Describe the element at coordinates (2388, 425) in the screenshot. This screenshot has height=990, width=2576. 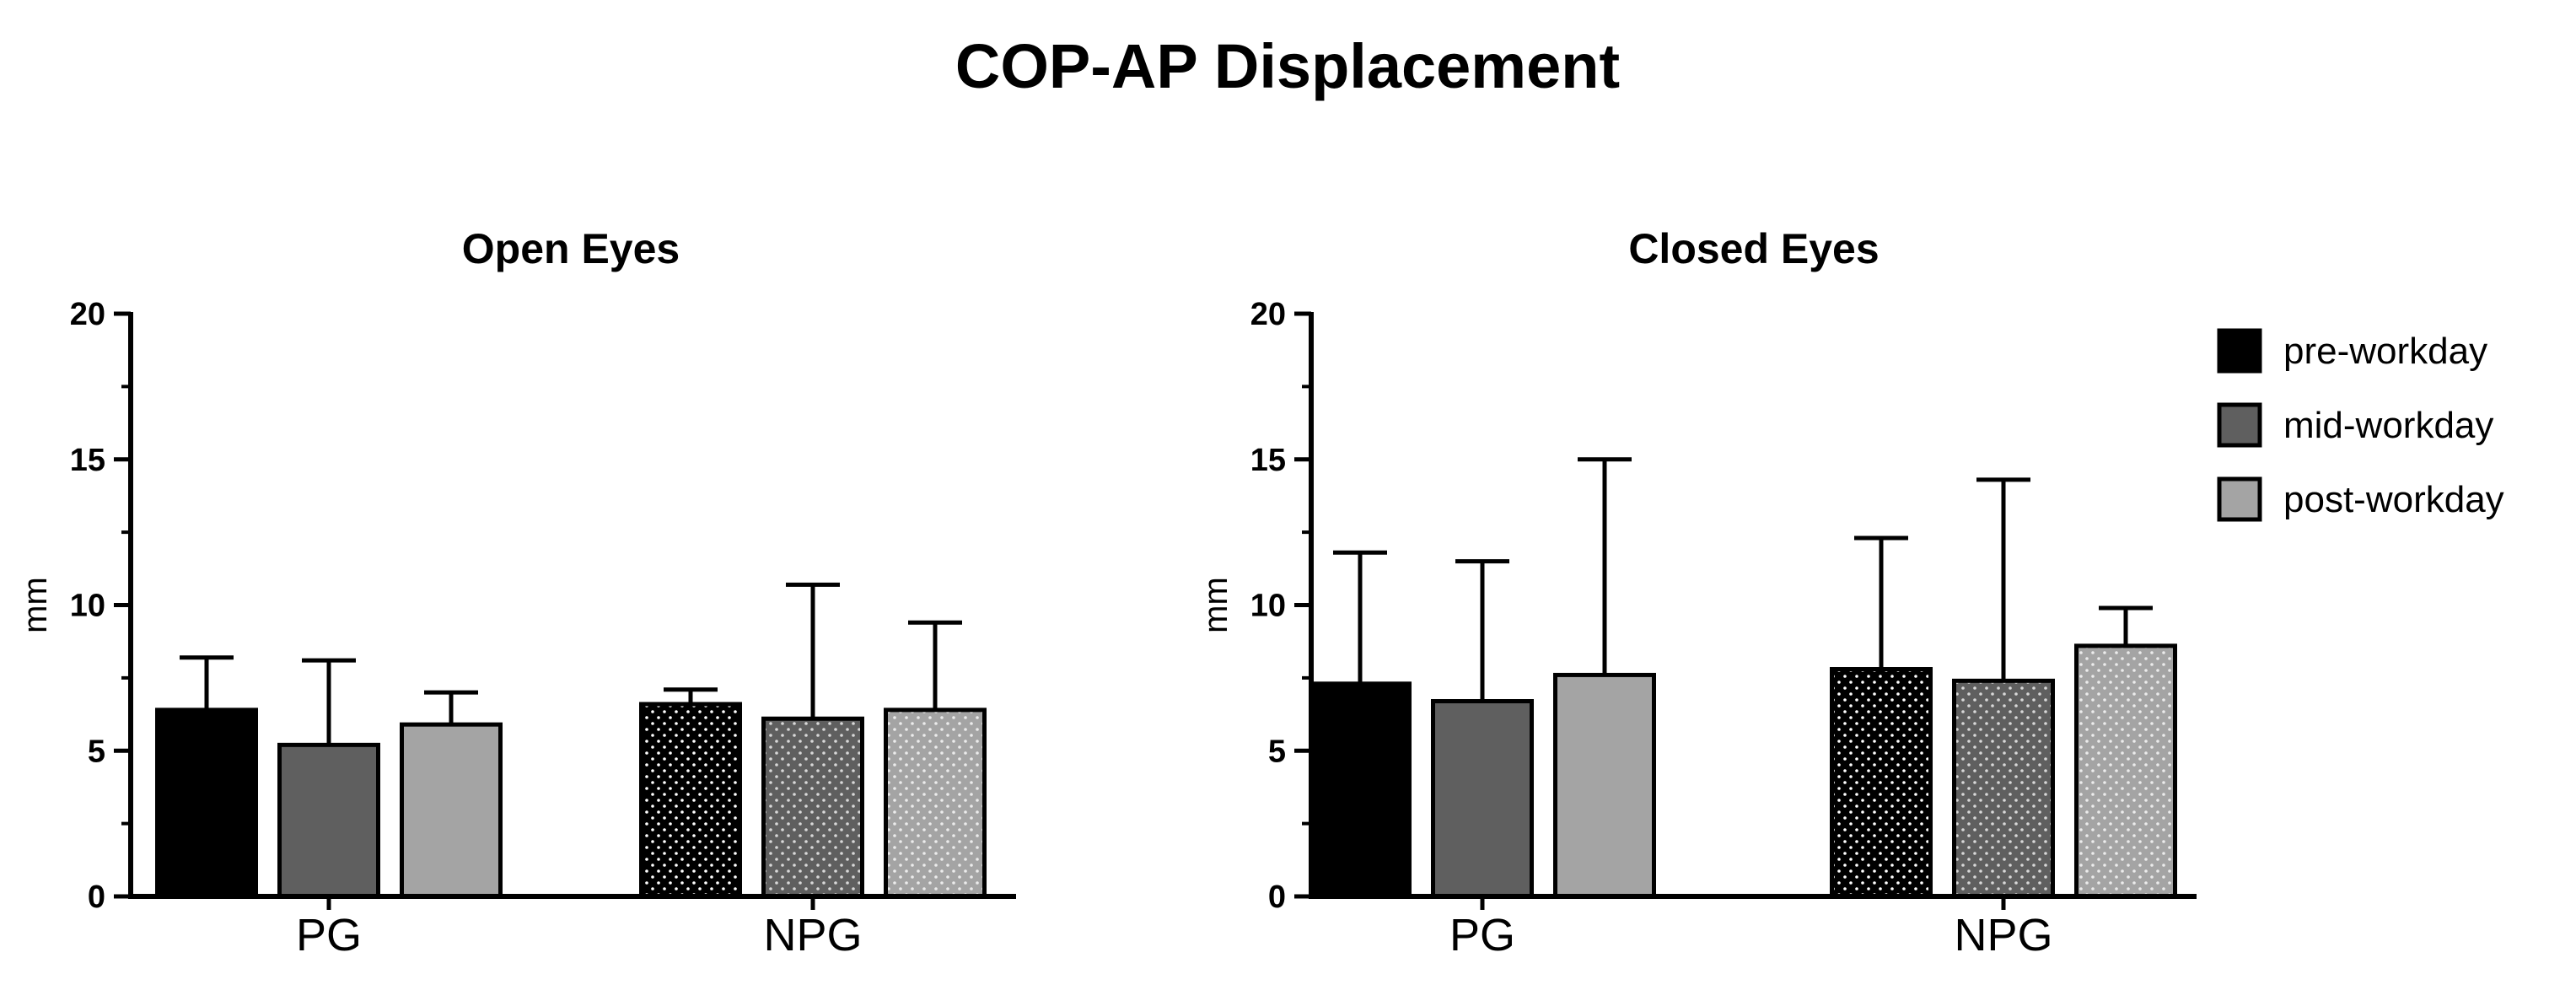
I see `legend-label-mid-workday: mid-workday` at that location.